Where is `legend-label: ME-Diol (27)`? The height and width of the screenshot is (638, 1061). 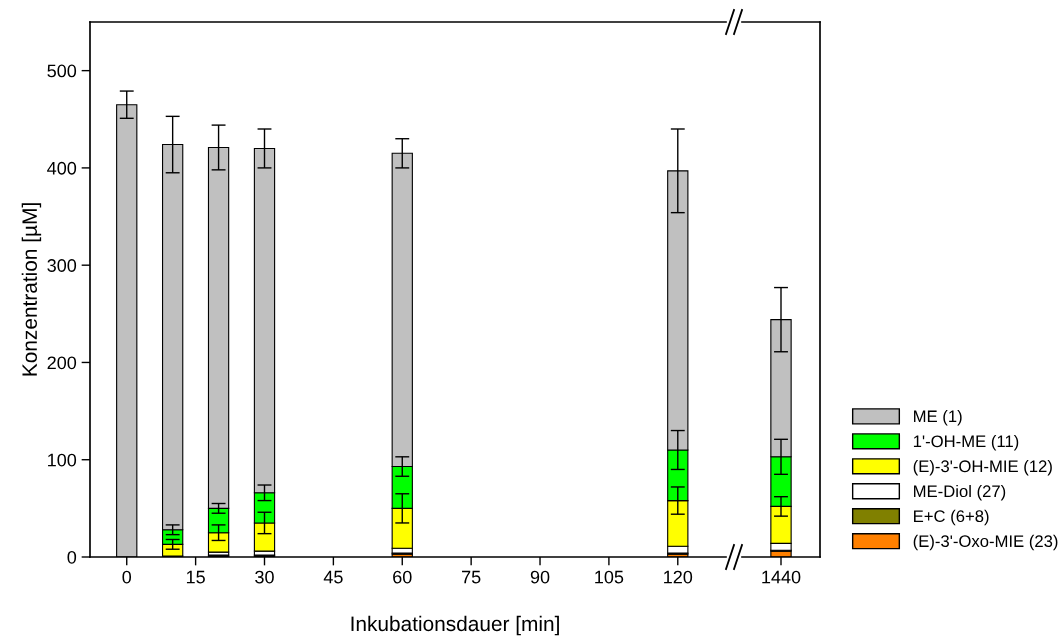
legend-label: ME-Diol (27) is located at coordinates (960, 492).